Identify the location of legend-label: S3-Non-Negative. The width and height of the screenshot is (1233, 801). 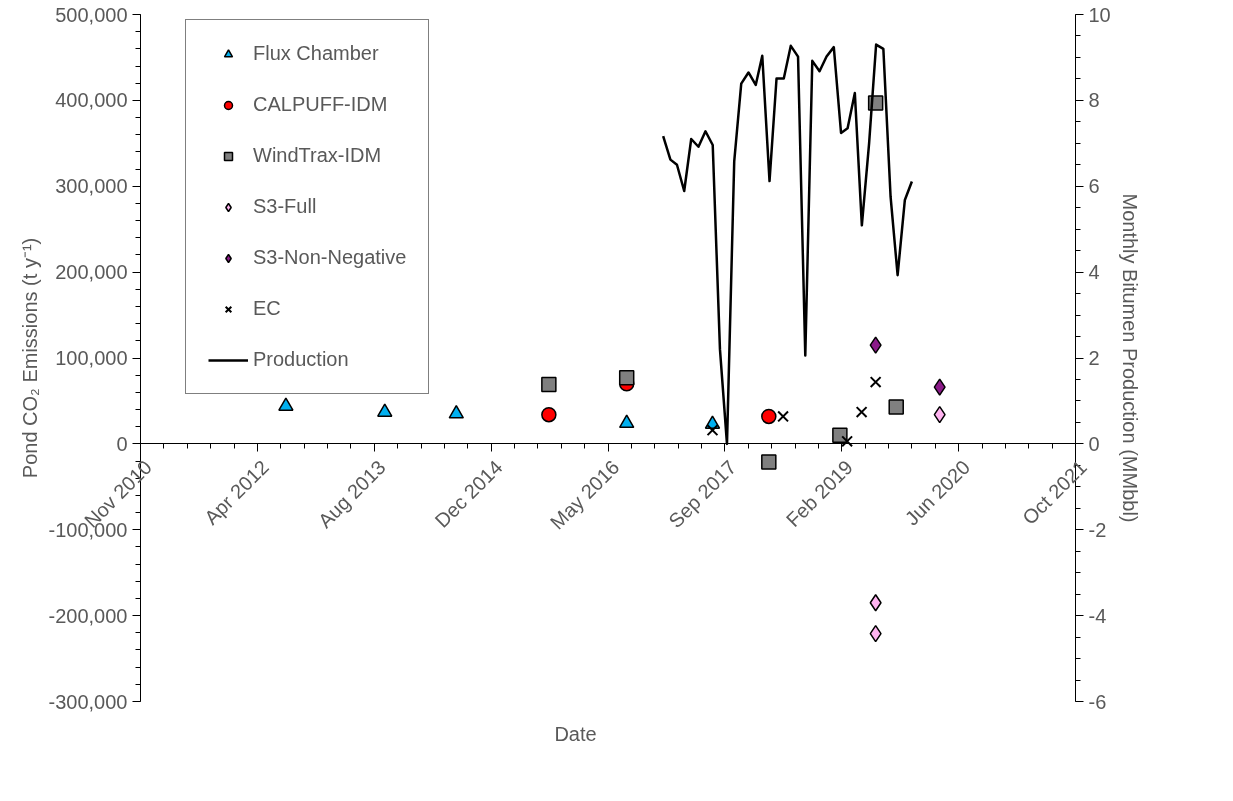
(330, 257).